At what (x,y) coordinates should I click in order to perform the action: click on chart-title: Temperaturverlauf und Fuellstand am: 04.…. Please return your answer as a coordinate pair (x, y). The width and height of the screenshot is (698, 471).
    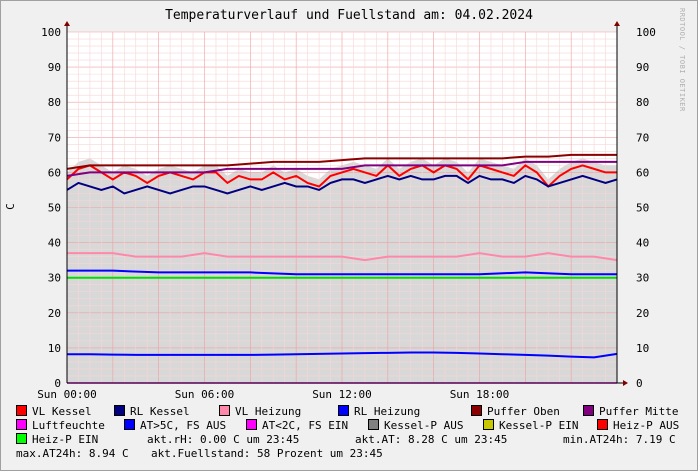
    Looking at the image, I should click on (349, 15).